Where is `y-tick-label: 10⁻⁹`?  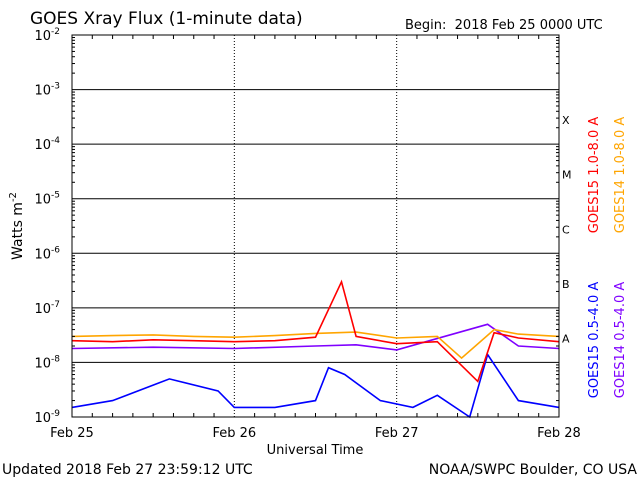 y-tick-label: 10⁻⁹ is located at coordinates (47, 417).